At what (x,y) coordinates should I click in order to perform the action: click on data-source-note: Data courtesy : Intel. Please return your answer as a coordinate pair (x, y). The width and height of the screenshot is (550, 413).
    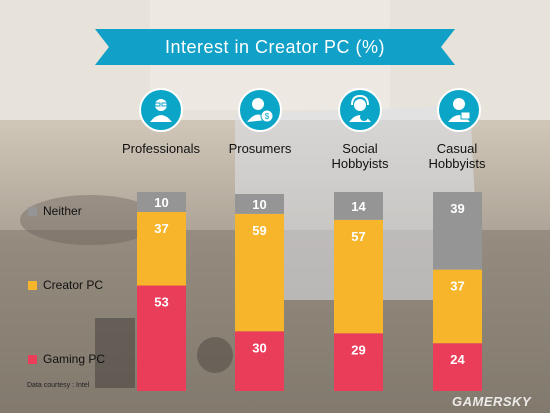
    Looking at the image, I should click on (58, 385).